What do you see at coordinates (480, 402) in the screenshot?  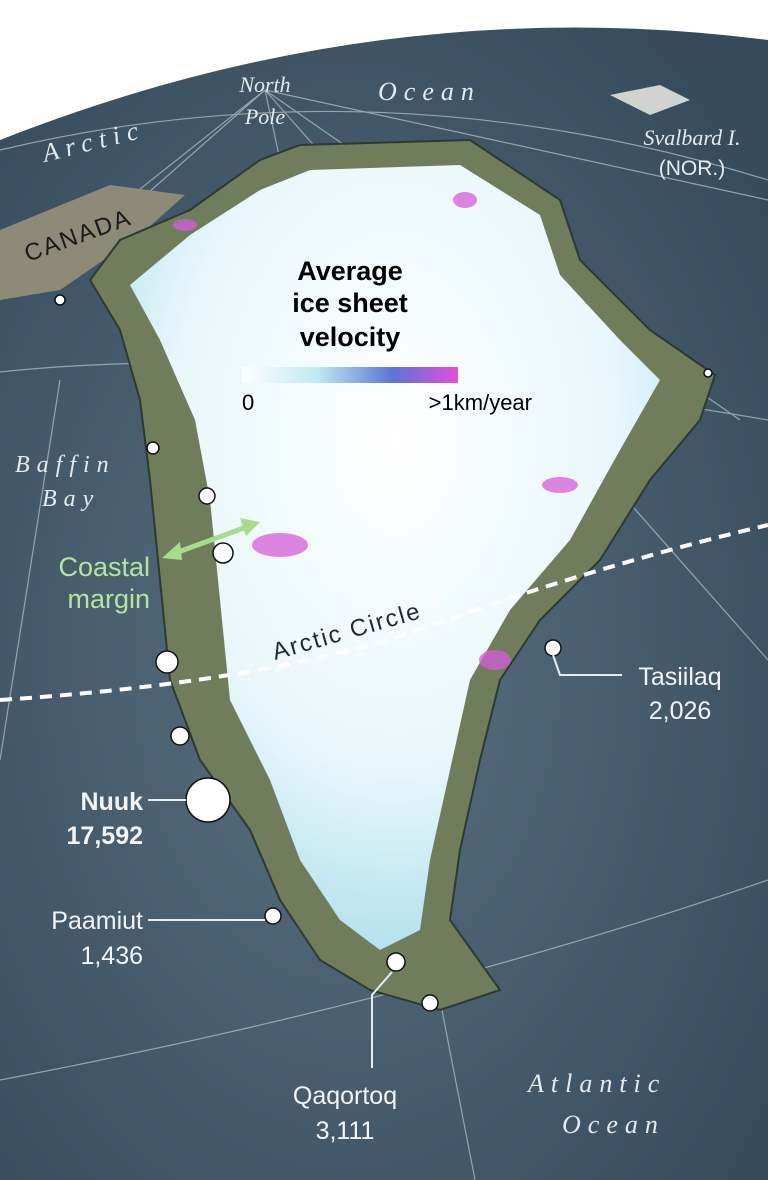 I see `legend-max: >1km/year` at bounding box center [480, 402].